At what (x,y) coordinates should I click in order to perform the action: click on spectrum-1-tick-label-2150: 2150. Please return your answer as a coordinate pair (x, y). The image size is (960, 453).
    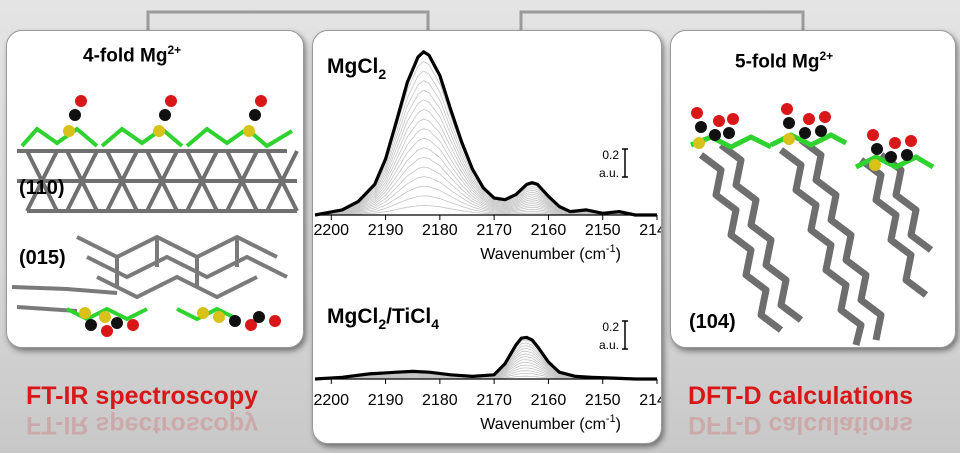
    Looking at the image, I should click on (603, 400).